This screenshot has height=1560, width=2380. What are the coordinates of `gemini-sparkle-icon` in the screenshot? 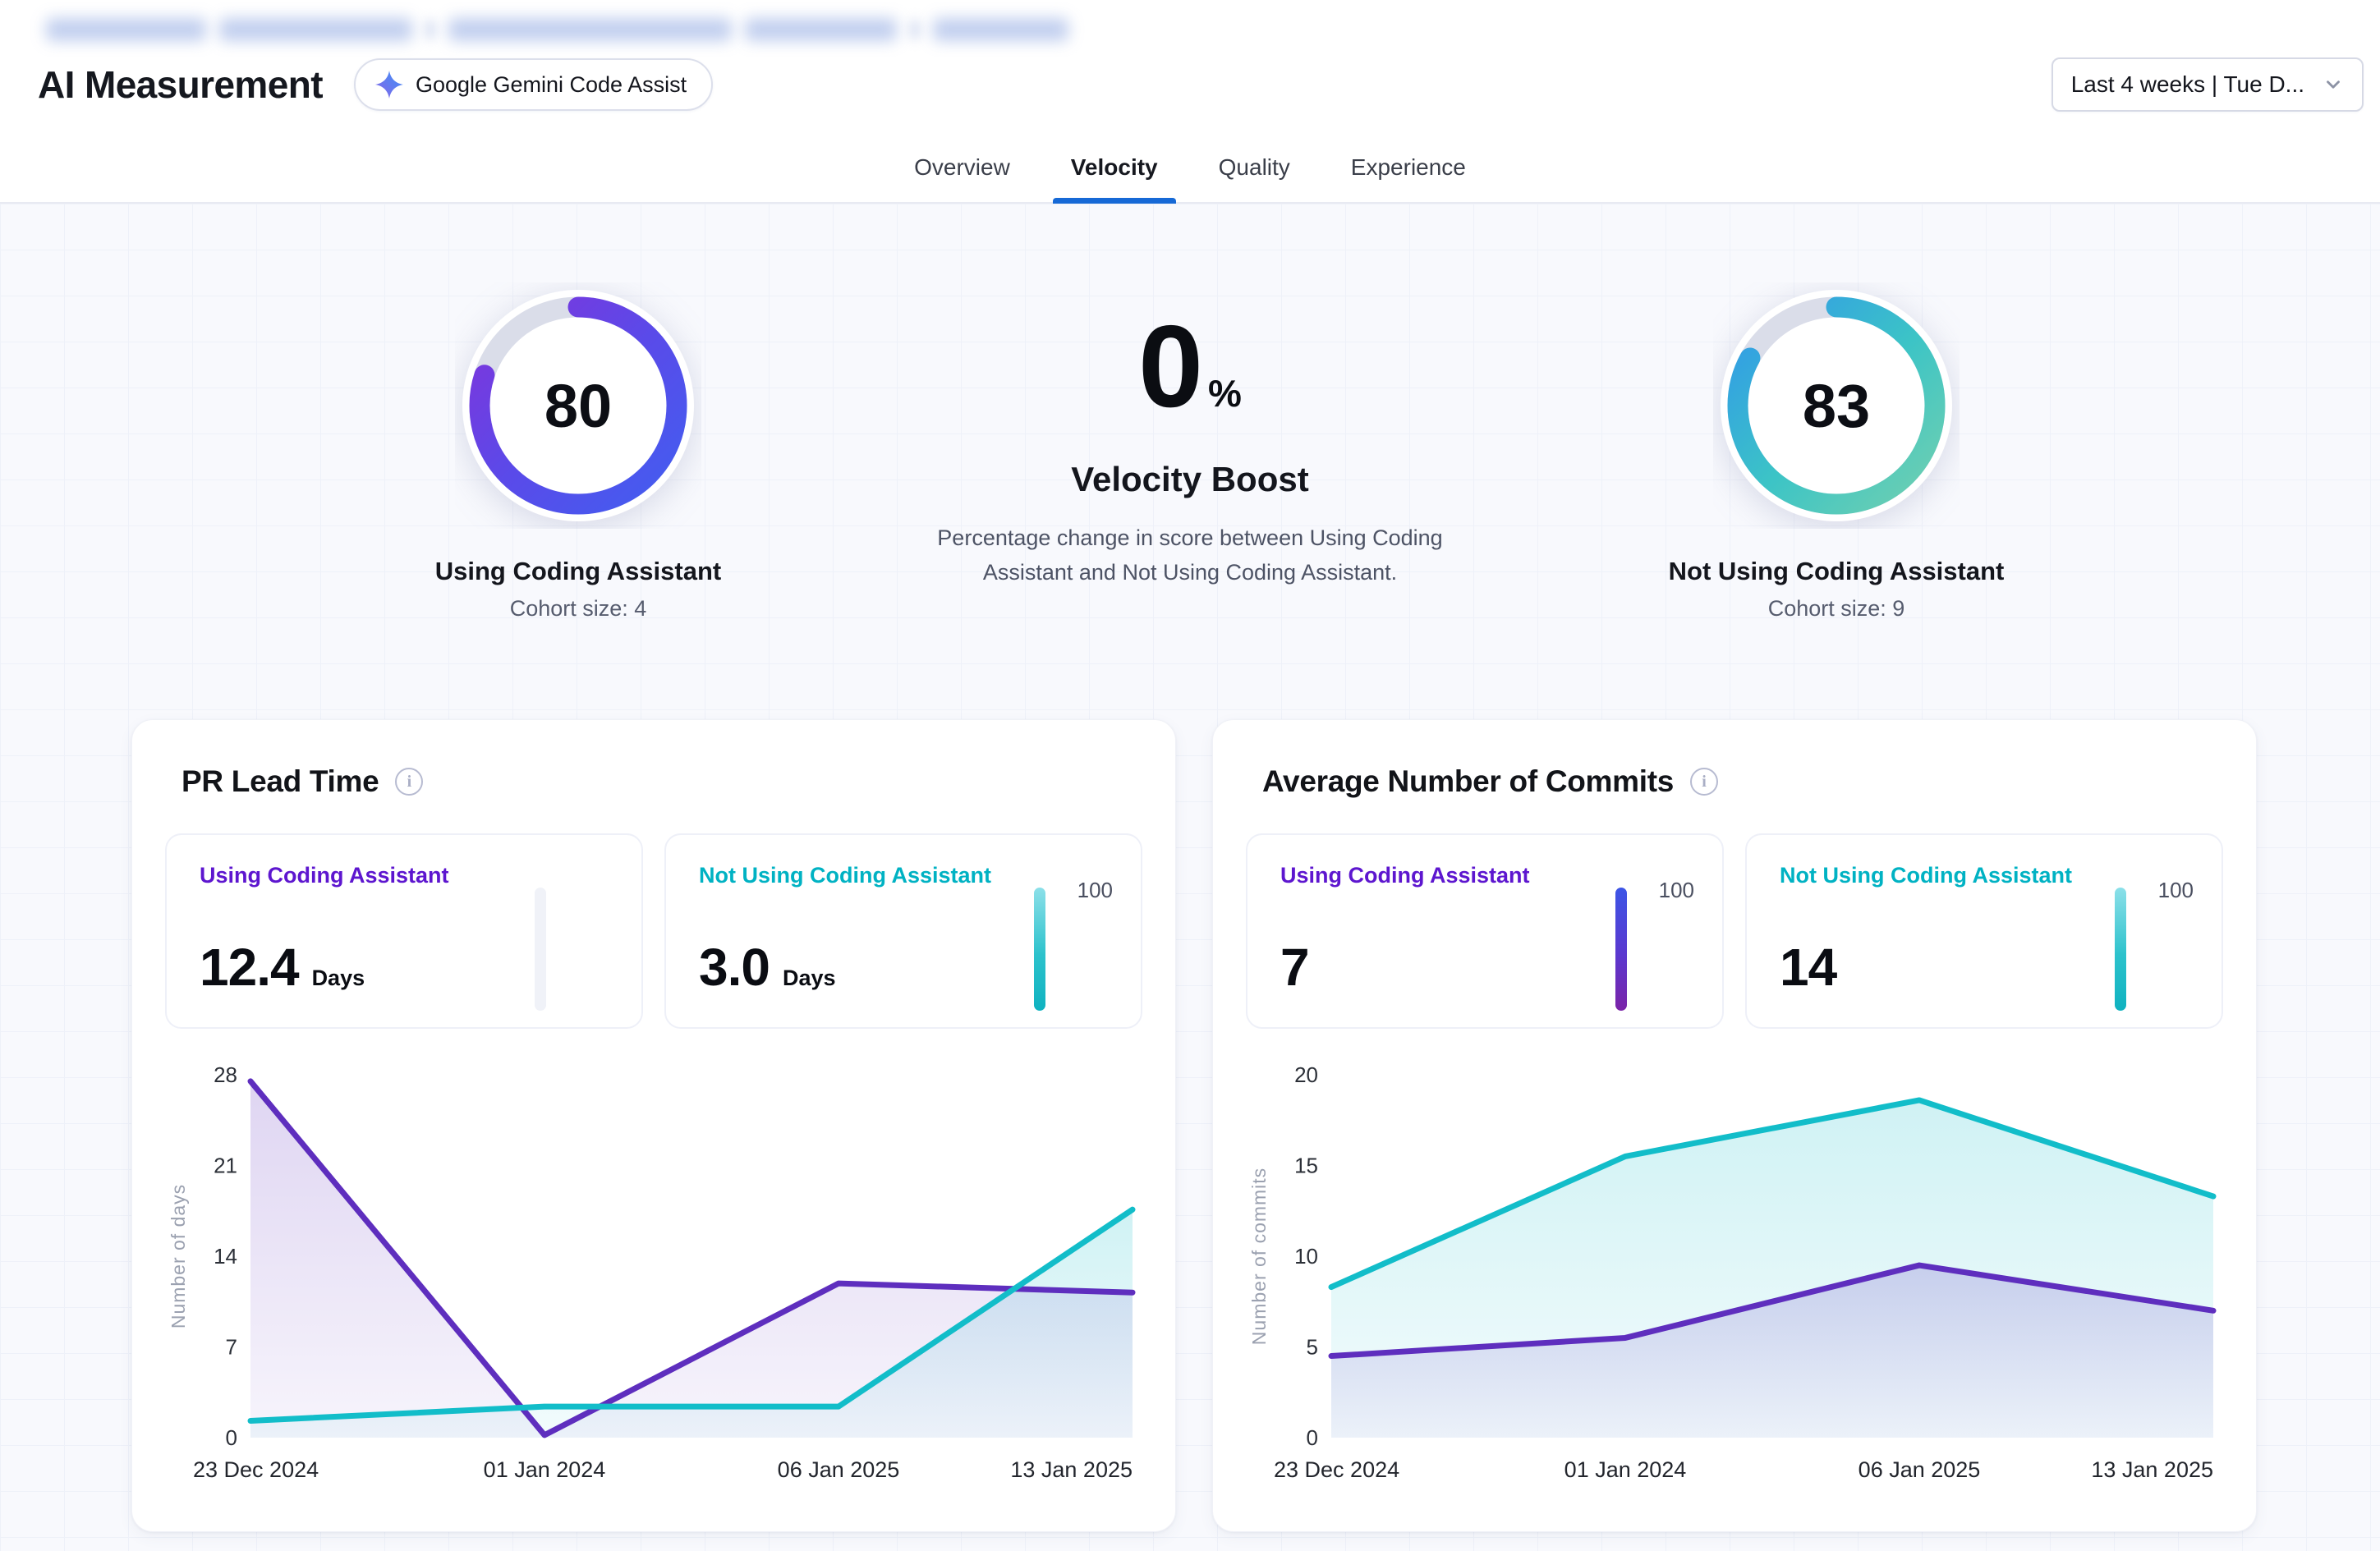 It's located at (388, 85).